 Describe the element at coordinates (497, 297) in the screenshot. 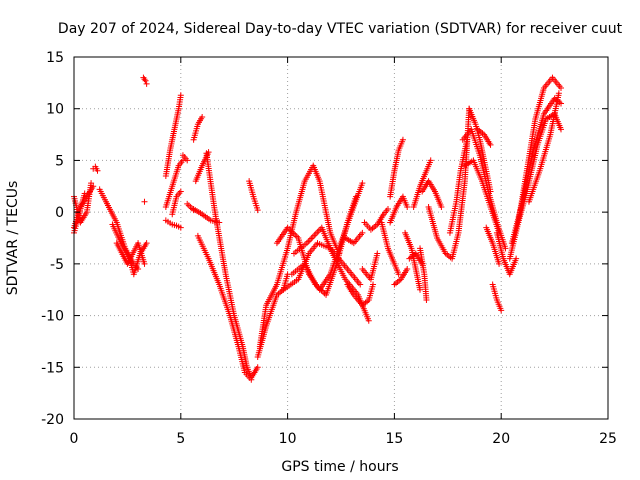

I see `series-track-av` at that location.